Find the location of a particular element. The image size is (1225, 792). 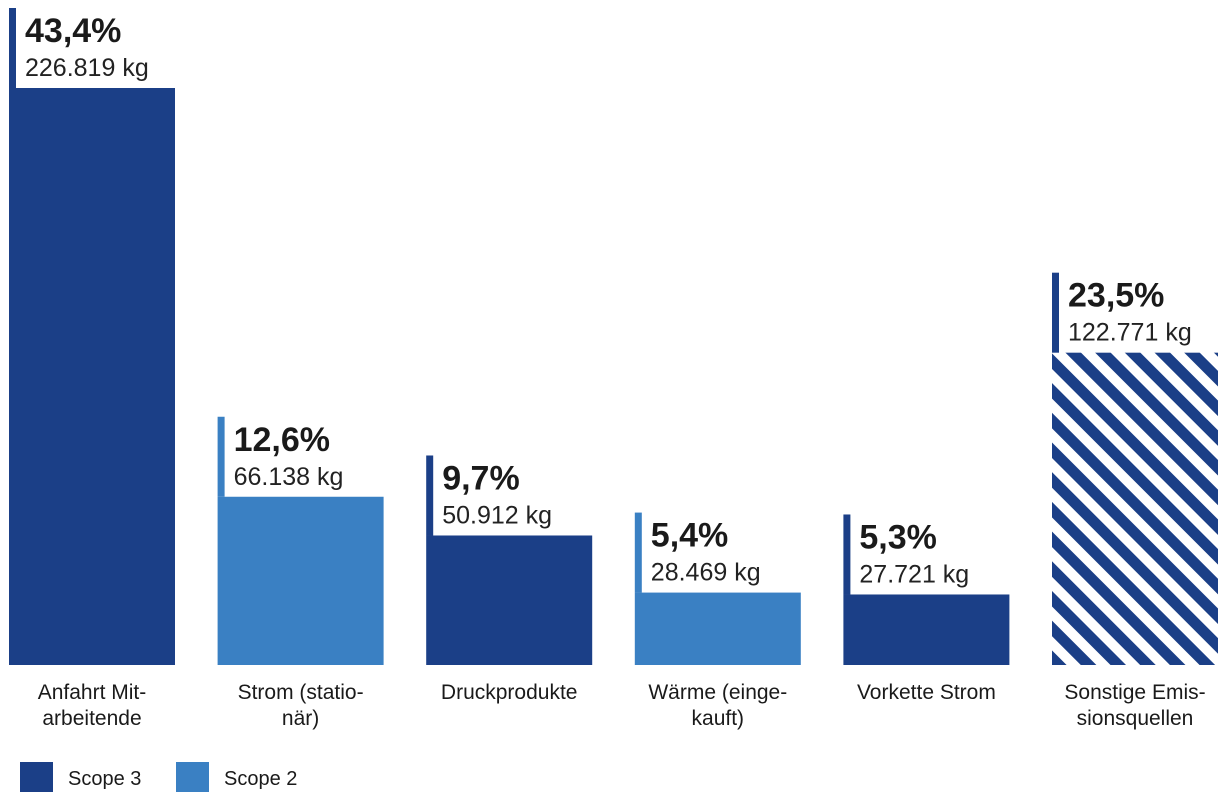

data-label-value: 50.912 kg is located at coordinates (497, 515).